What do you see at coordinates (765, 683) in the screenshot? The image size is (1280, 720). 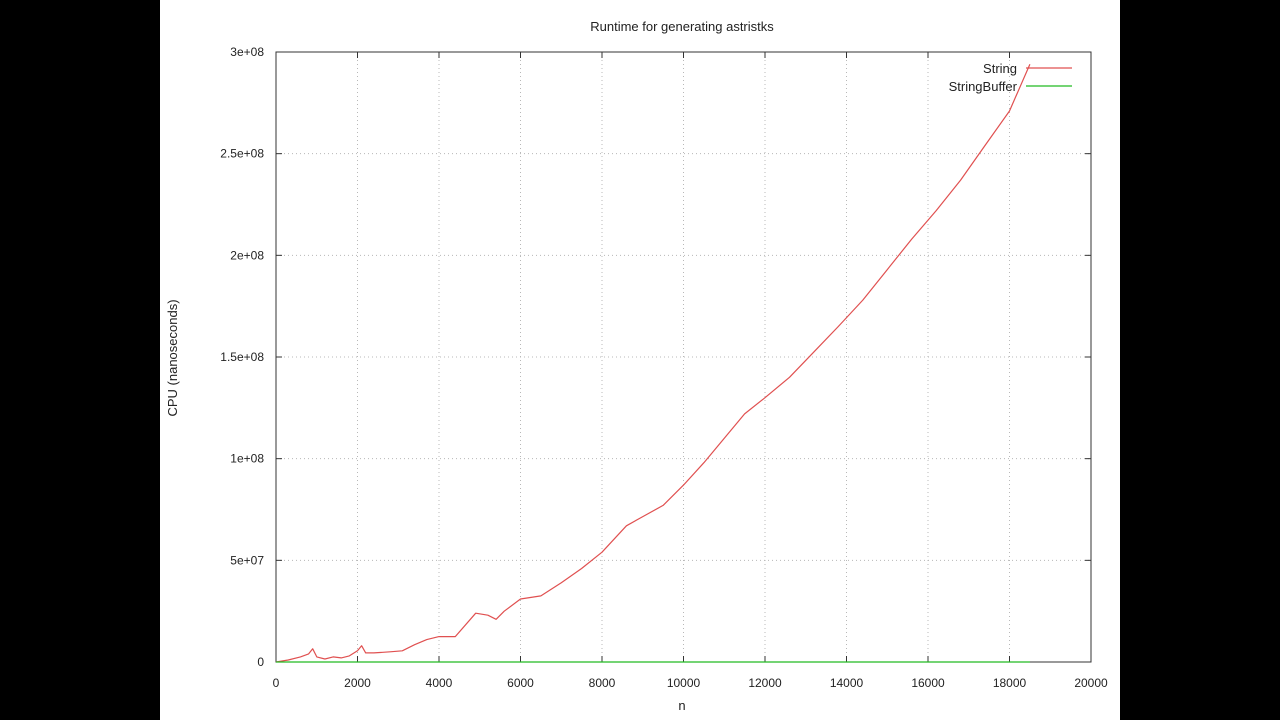 I see `x-tick-label: 12000` at bounding box center [765, 683].